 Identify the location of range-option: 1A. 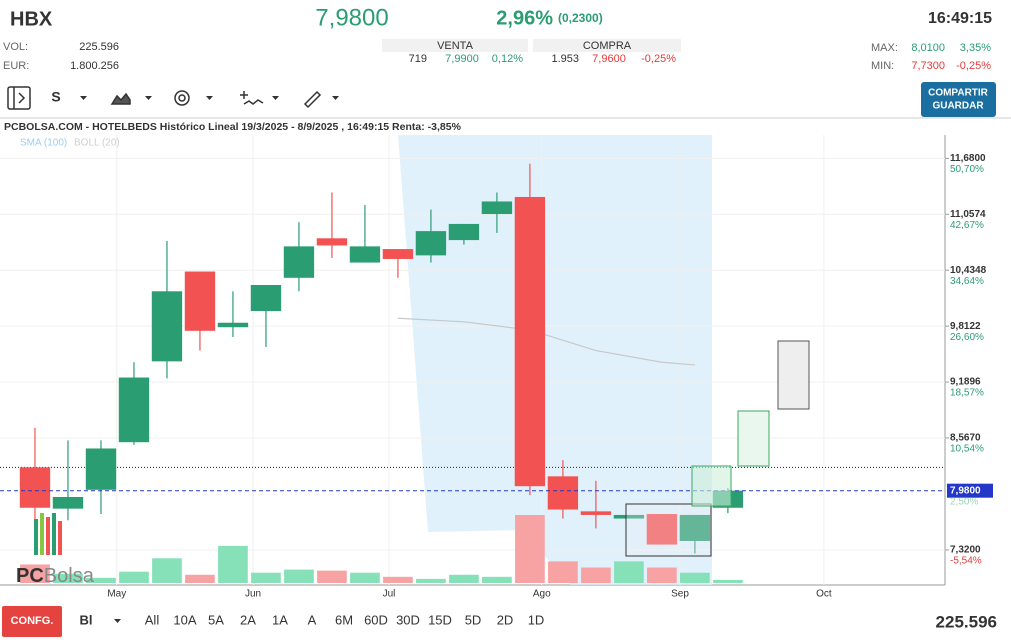
(280, 619).